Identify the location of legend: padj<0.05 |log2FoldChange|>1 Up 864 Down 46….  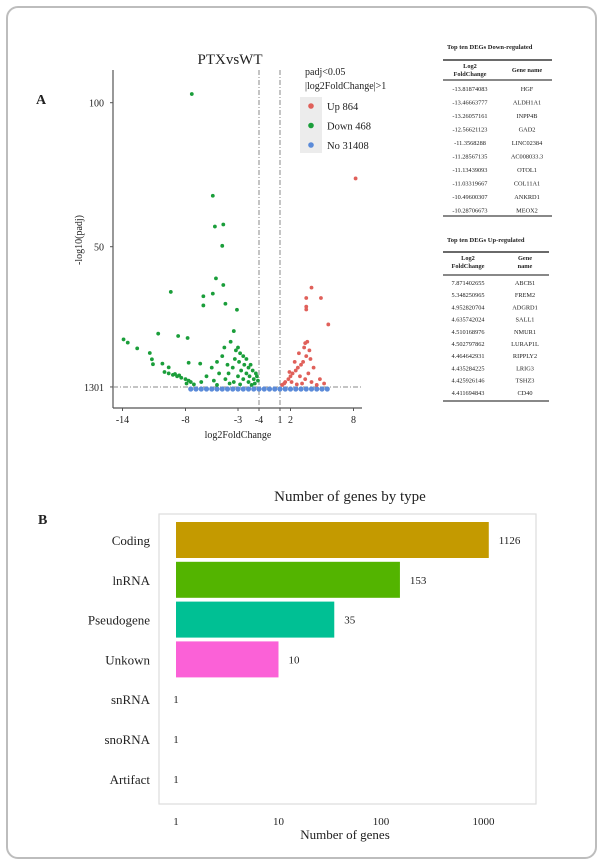
(343, 110).